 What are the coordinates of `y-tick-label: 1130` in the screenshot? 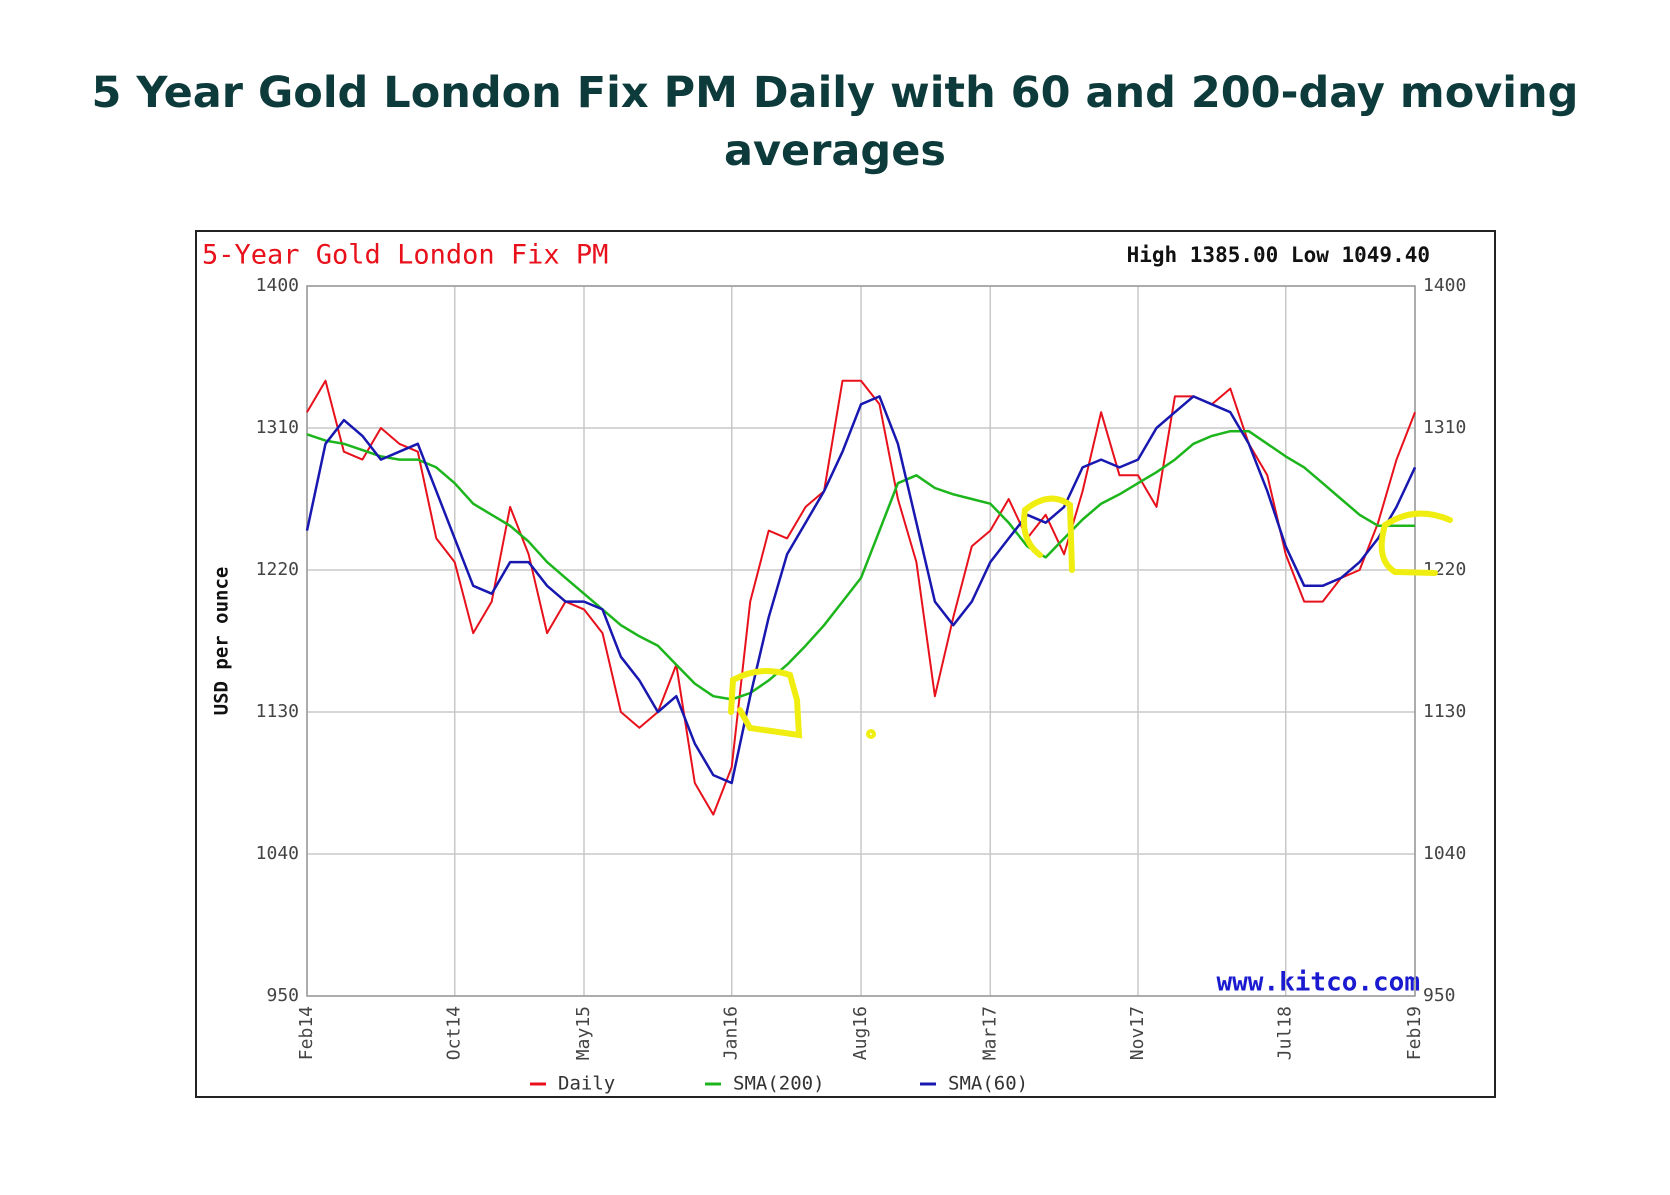 It's located at (277, 711).